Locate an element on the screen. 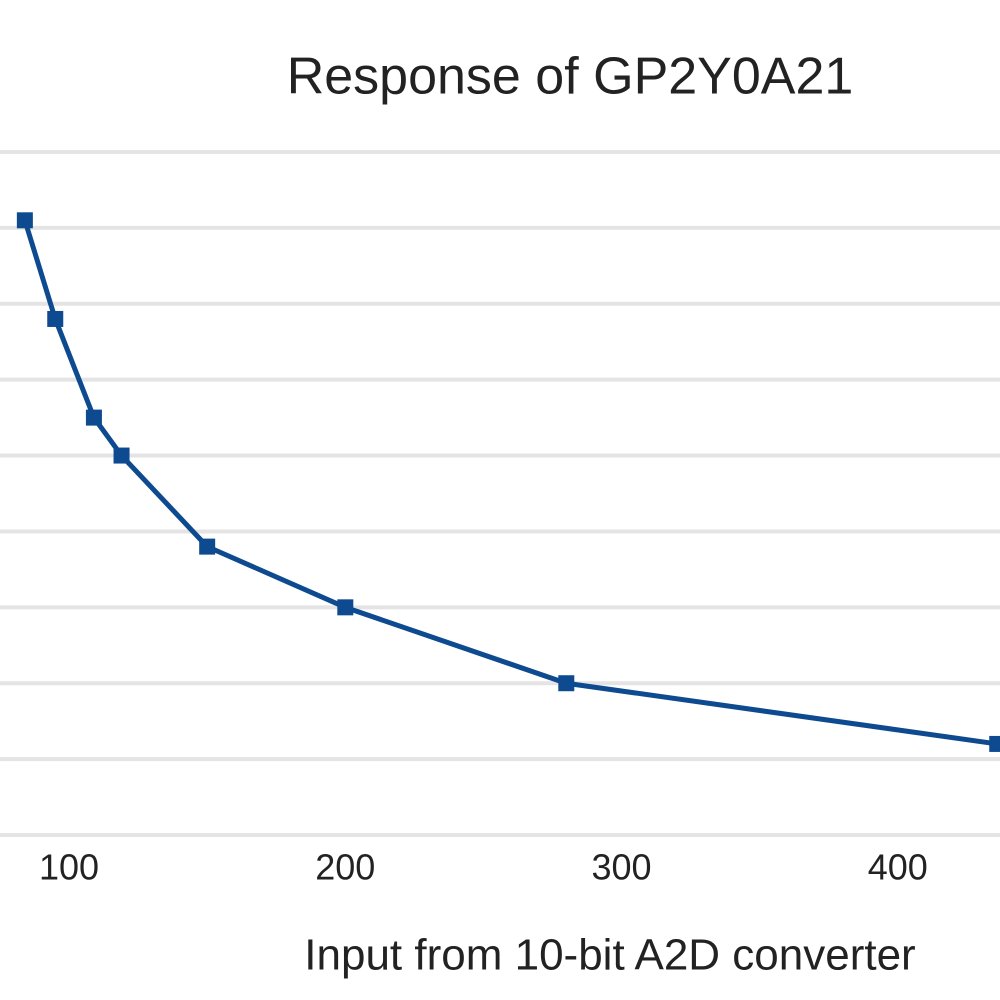 Image resolution: width=1000 pixels, height=1000 pixels. x-tick-label: 400 is located at coordinates (898, 867).